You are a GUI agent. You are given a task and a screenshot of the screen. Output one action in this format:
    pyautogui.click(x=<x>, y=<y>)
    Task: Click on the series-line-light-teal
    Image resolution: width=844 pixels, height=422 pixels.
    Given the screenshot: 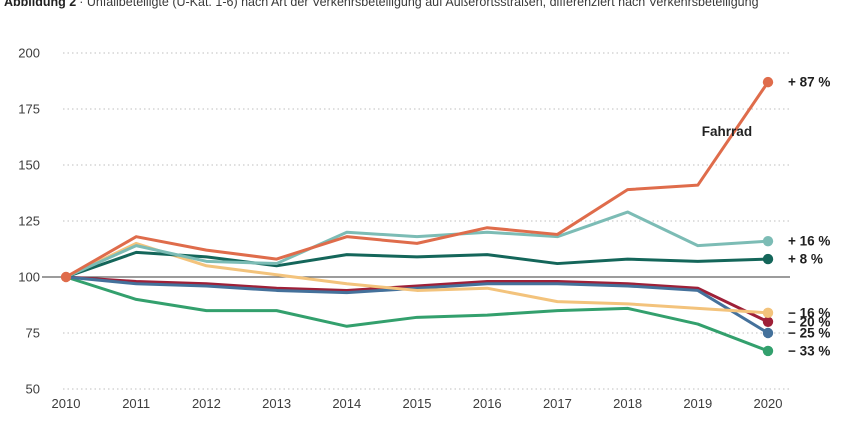 What is the action you would take?
    pyautogui.click(x=417, y=244)
    